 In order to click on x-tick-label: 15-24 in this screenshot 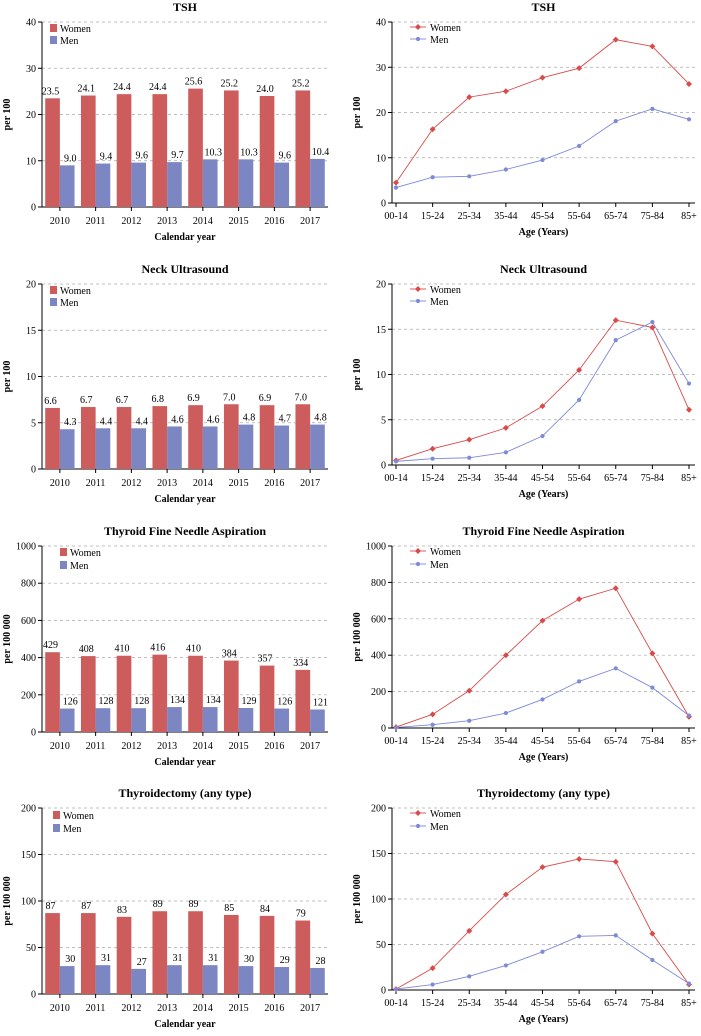, I will do `click(432, 216)`.